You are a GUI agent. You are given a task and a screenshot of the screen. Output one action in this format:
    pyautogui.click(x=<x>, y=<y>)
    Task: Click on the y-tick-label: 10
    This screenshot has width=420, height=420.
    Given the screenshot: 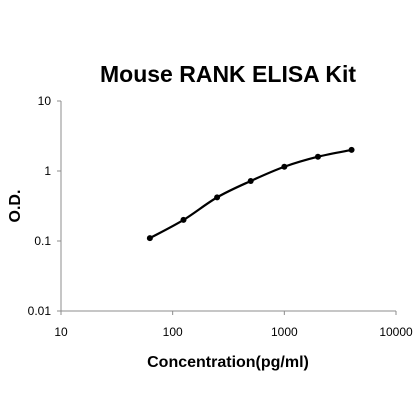 What is the action you would take?
    pyautogui.click(x=45, y=101)
    